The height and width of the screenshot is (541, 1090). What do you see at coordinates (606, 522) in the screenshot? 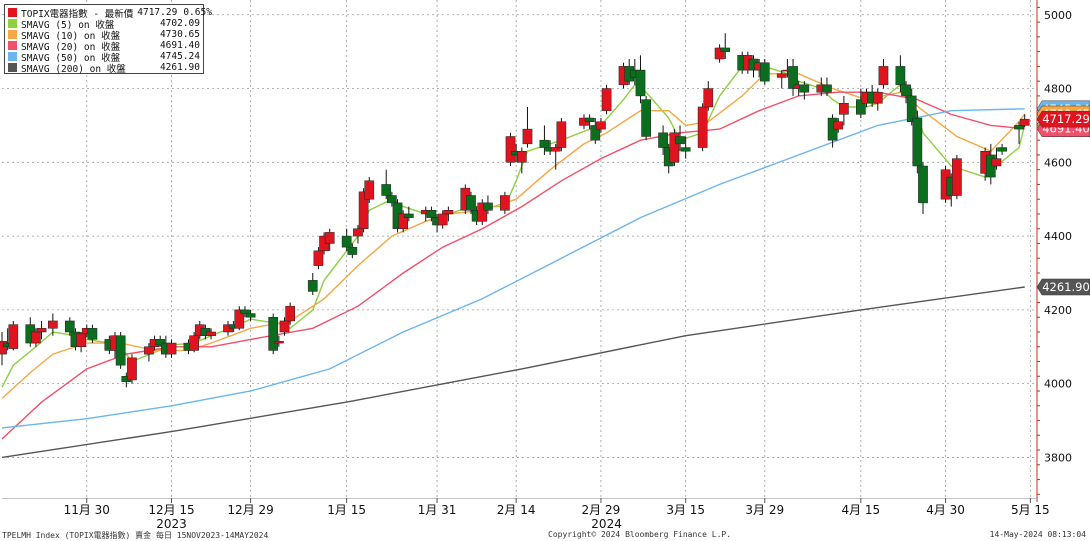
I see `x-year-label: 2024` at bounding box center [606, 522].